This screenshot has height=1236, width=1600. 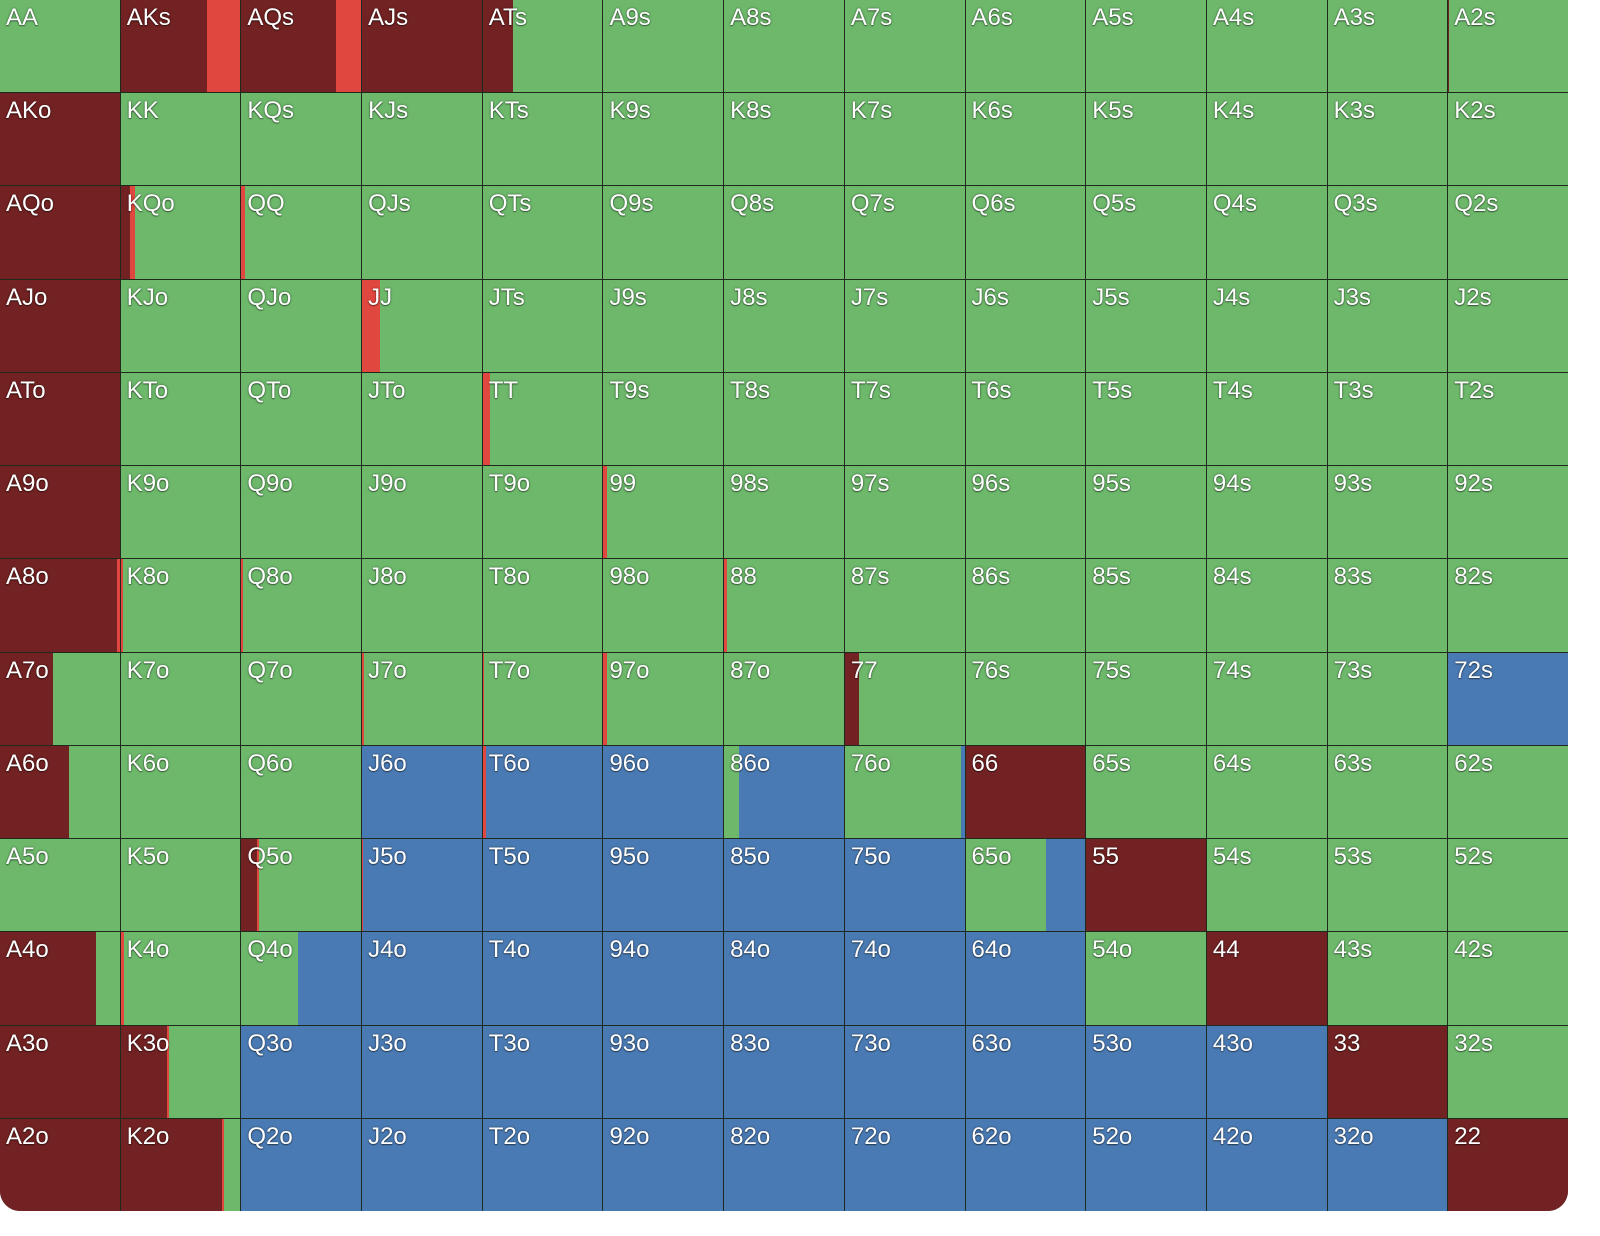 I want to click on hand-cell-Q8o: Q8o, so click(x=301, y=605).